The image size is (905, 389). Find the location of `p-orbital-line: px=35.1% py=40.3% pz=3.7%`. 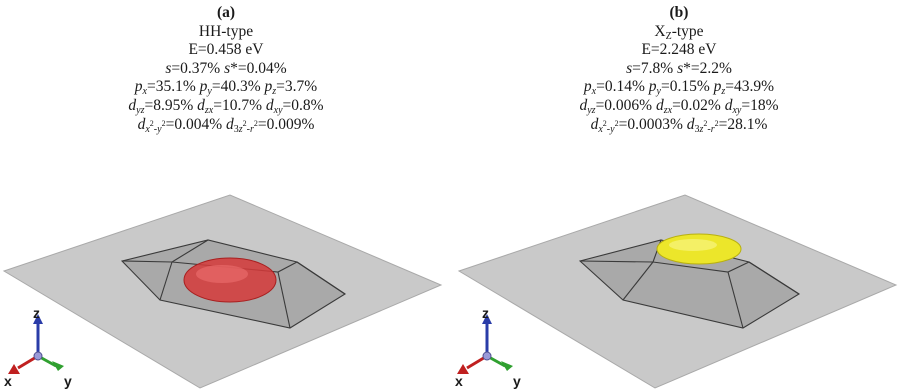

p-orbital-line: px=35.1% py=40.3% pz=3.7% is located at coordinates (226, 88).